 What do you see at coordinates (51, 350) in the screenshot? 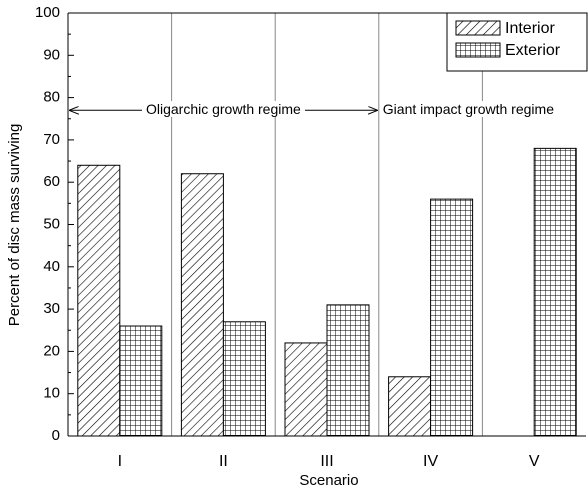
I see `y-tick-label: 20` at bounding box center [51, 350].